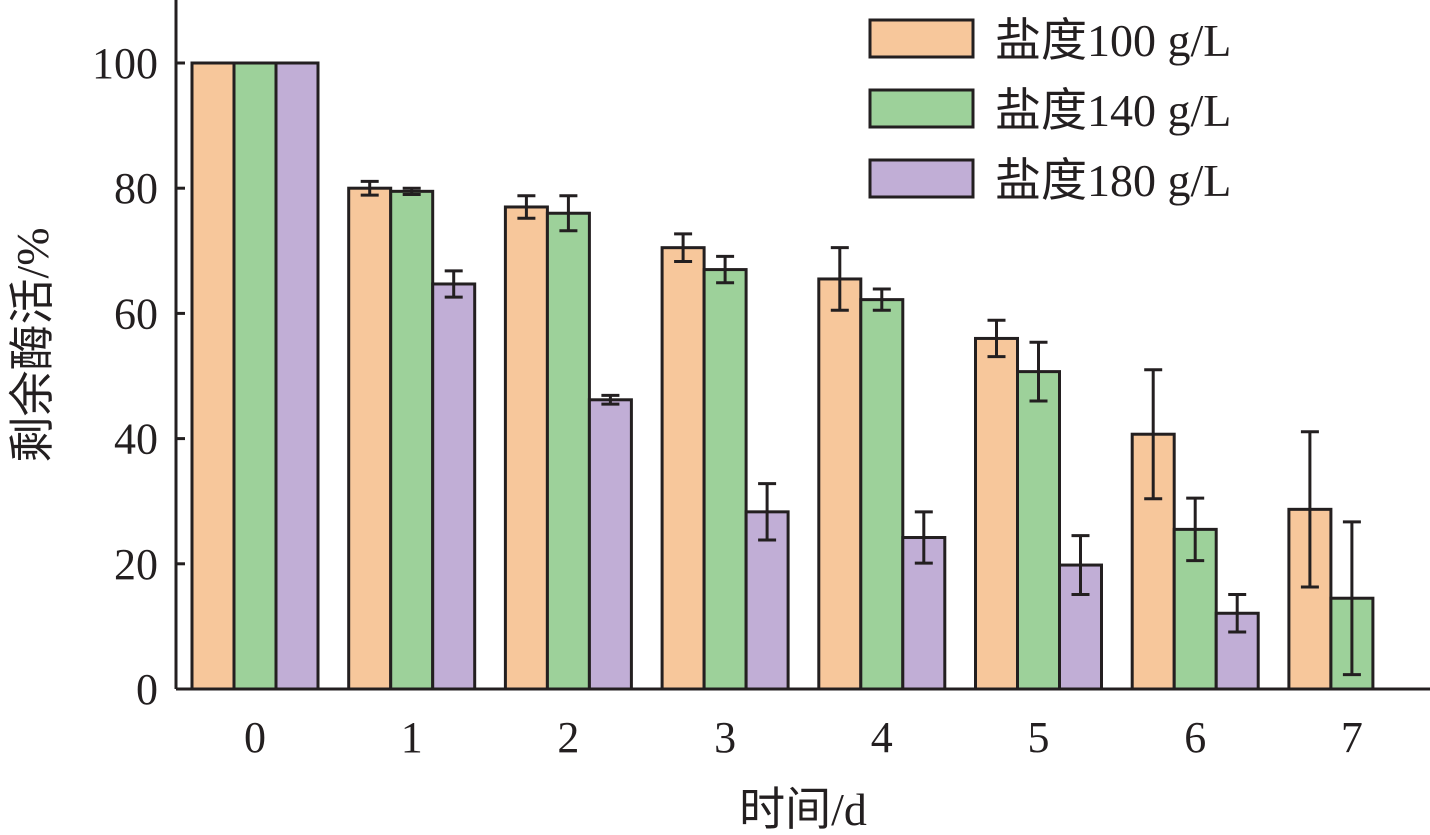 The height and width of the screenshot is (835, 1430). What do you see at coordinates (412, 737) in the screenshot?
I see `x-tick-label: 1` at bounding box center [412, 737].